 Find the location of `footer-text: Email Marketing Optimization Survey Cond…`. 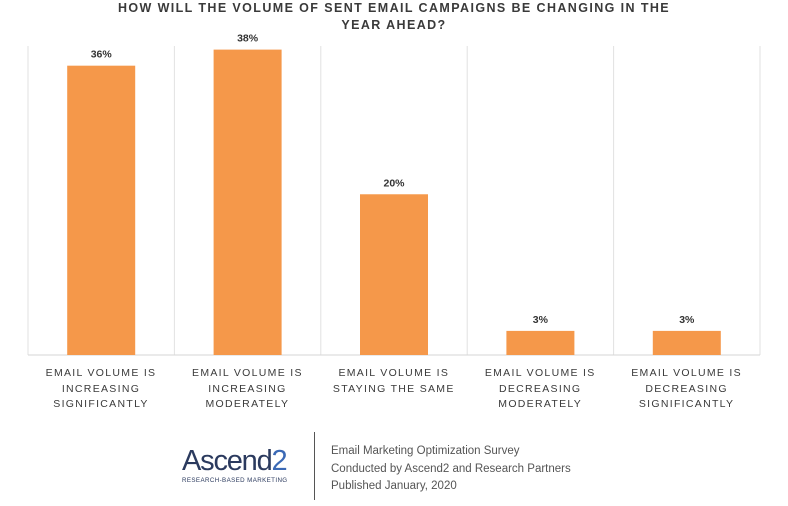

footer-text: Email Marketing Optimization Survey Cond… is located at coordinates (451, 469).